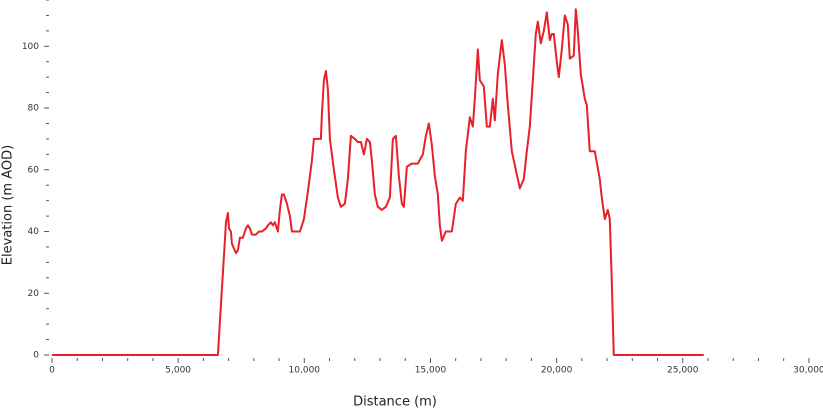 The width and height of the screenshot is (823, 408). I want to click on x-tick-label: 0, so click(52, 371).